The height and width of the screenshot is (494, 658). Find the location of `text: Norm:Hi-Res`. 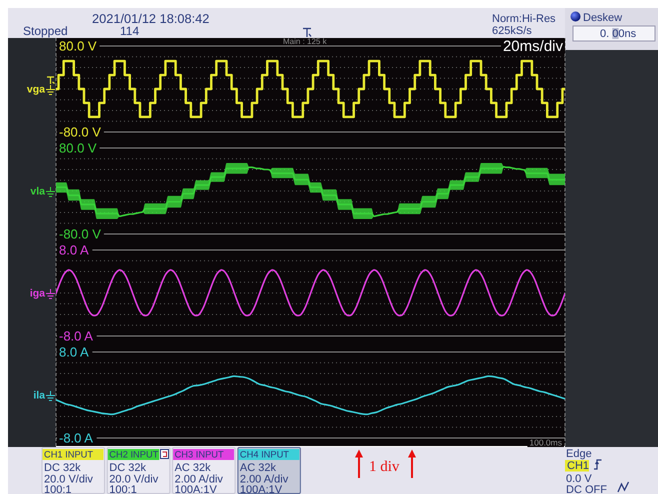

text: Norm:Hi-Res is located at coordinates (524, 19).